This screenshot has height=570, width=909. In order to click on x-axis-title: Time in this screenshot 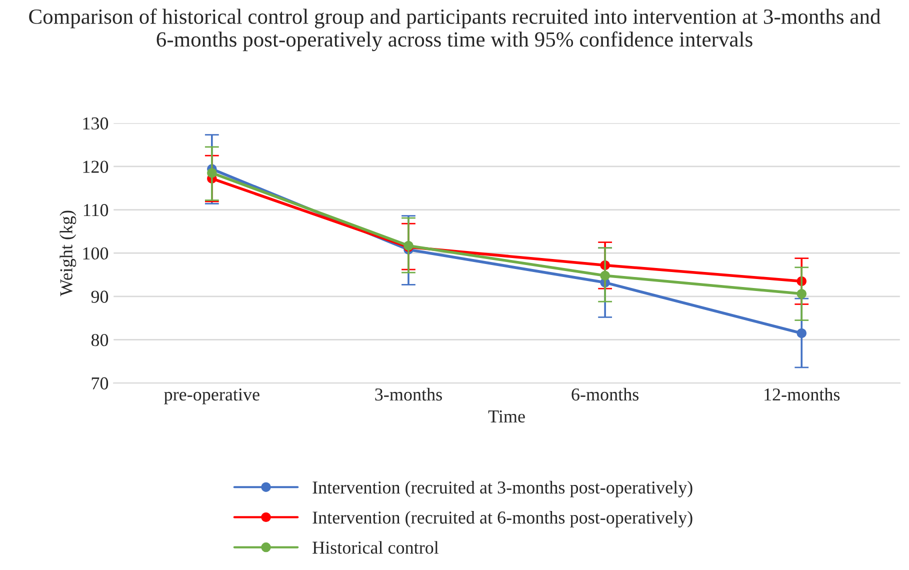, I will do `click(506, 416)`.